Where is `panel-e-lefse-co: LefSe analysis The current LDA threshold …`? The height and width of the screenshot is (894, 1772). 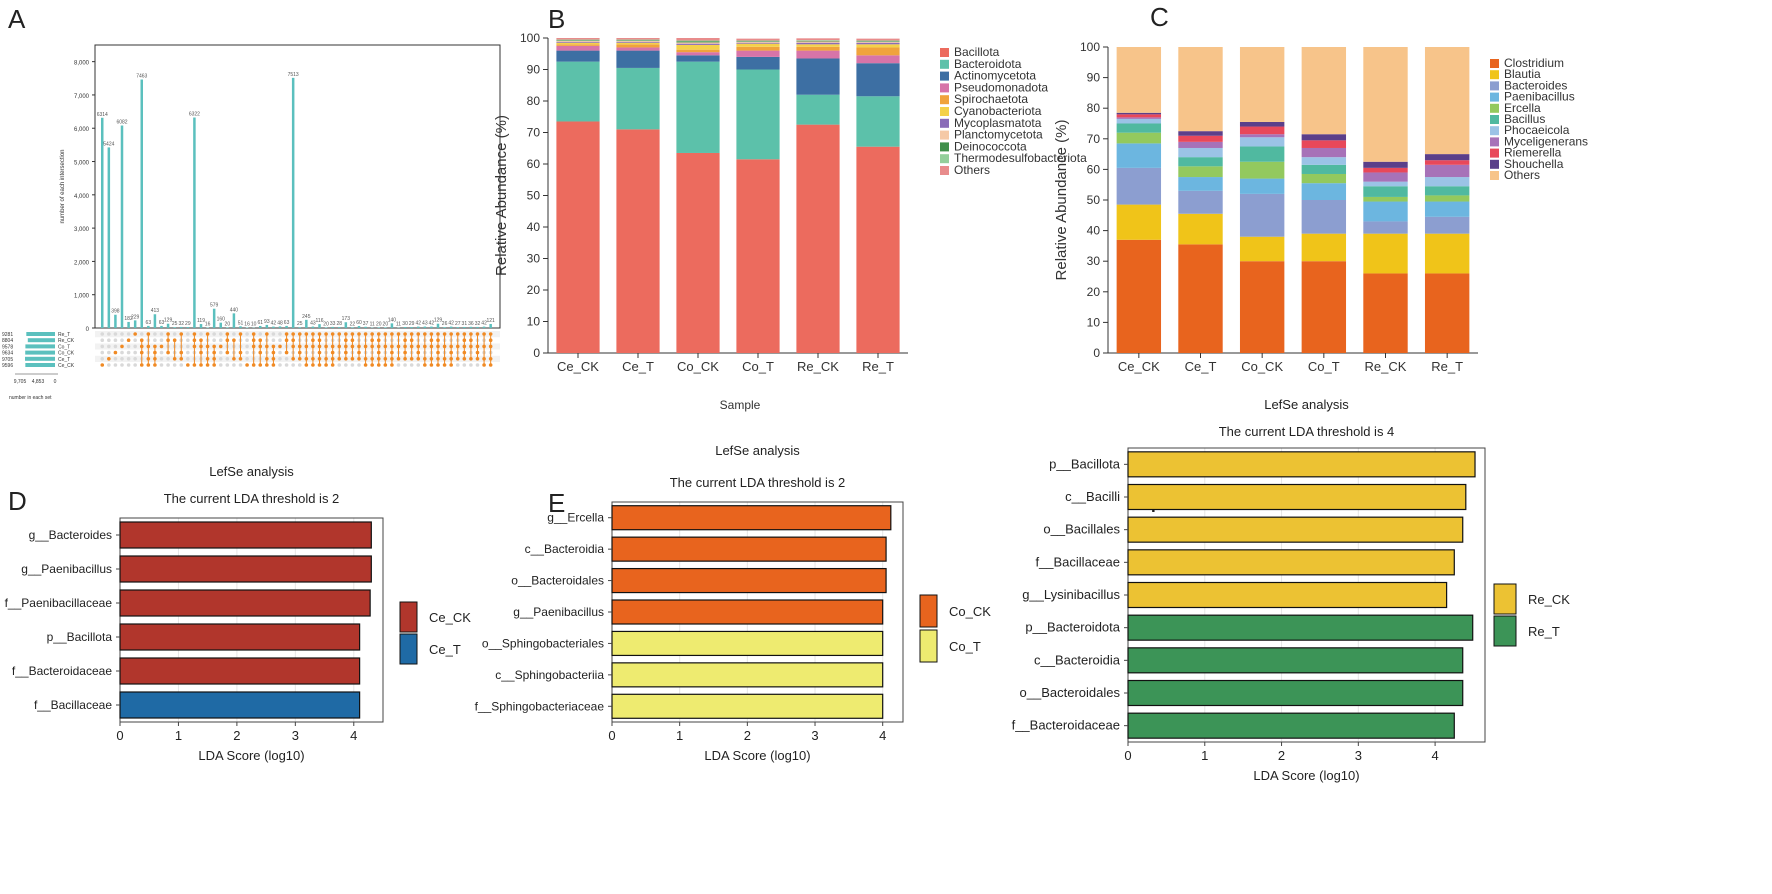 panel-e-lefse-co: LefSe analysis The current LDA threshold … is located at coordinates (733, 603).